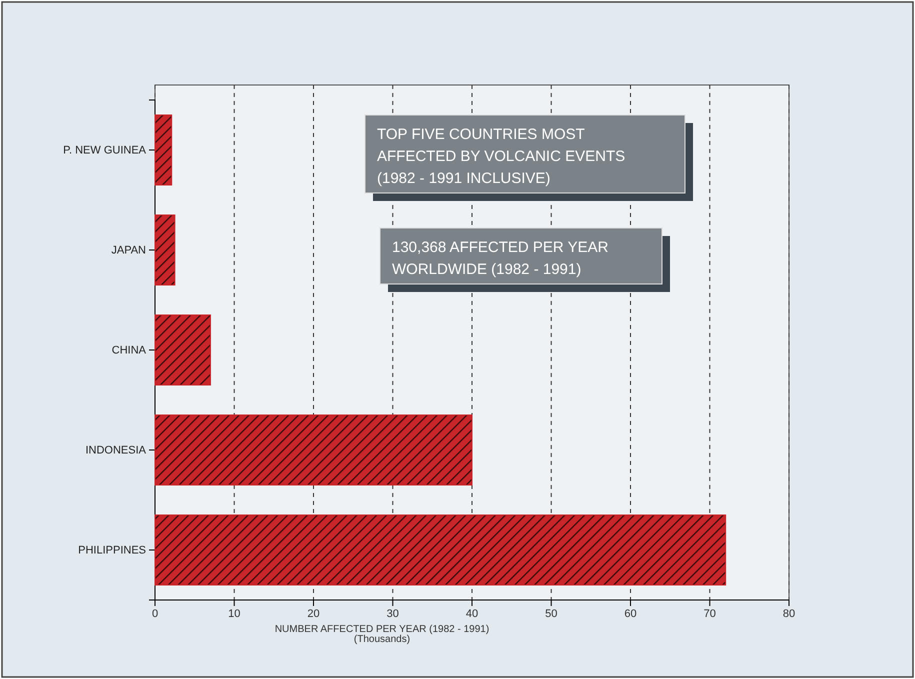  Describe the element at coordinates (382, 634) in the screenshot. I see `x-axis-title: NUMBER AFFECTED PER YEAR (1982 - 1991) (Thousands)` at that location.